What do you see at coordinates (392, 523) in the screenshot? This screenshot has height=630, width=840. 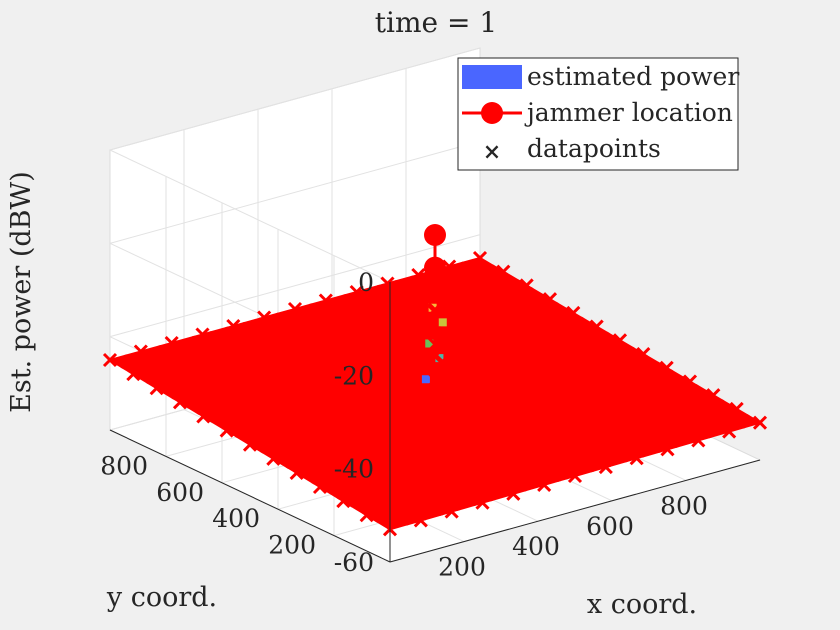 I see `surface-patch` at bounding box center [392, 523].